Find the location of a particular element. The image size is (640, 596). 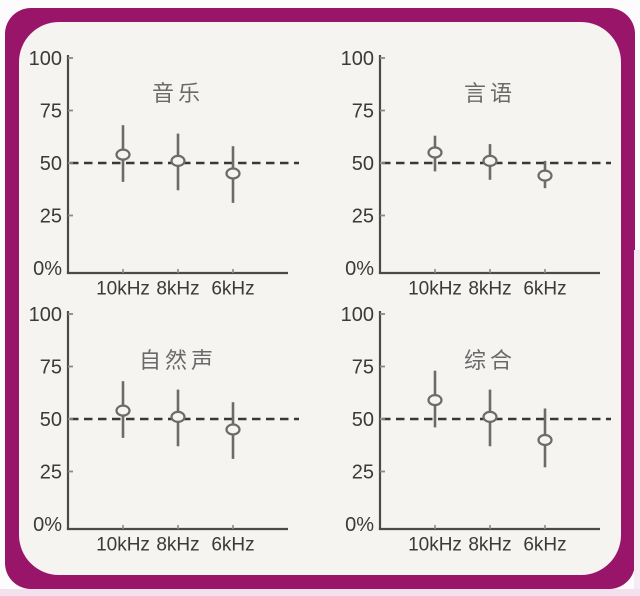

subplot-combined-title: 综合 is located at coordinates (489, 360).